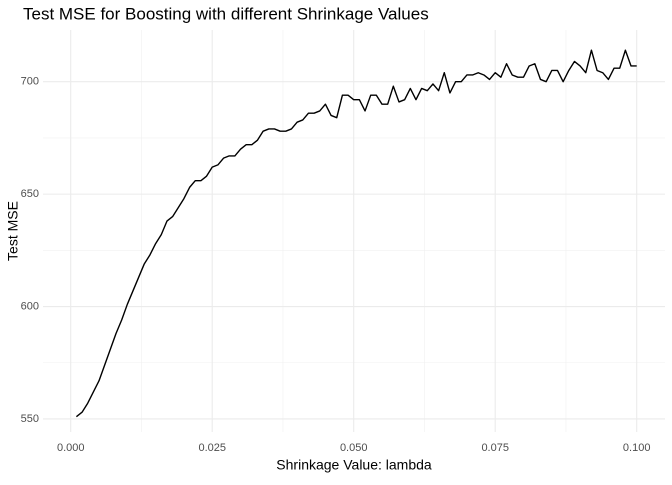 Image resolution: width=672 pixels, height=485 pixels. I want to click on y-tick-label: 550, so click(30, 419).